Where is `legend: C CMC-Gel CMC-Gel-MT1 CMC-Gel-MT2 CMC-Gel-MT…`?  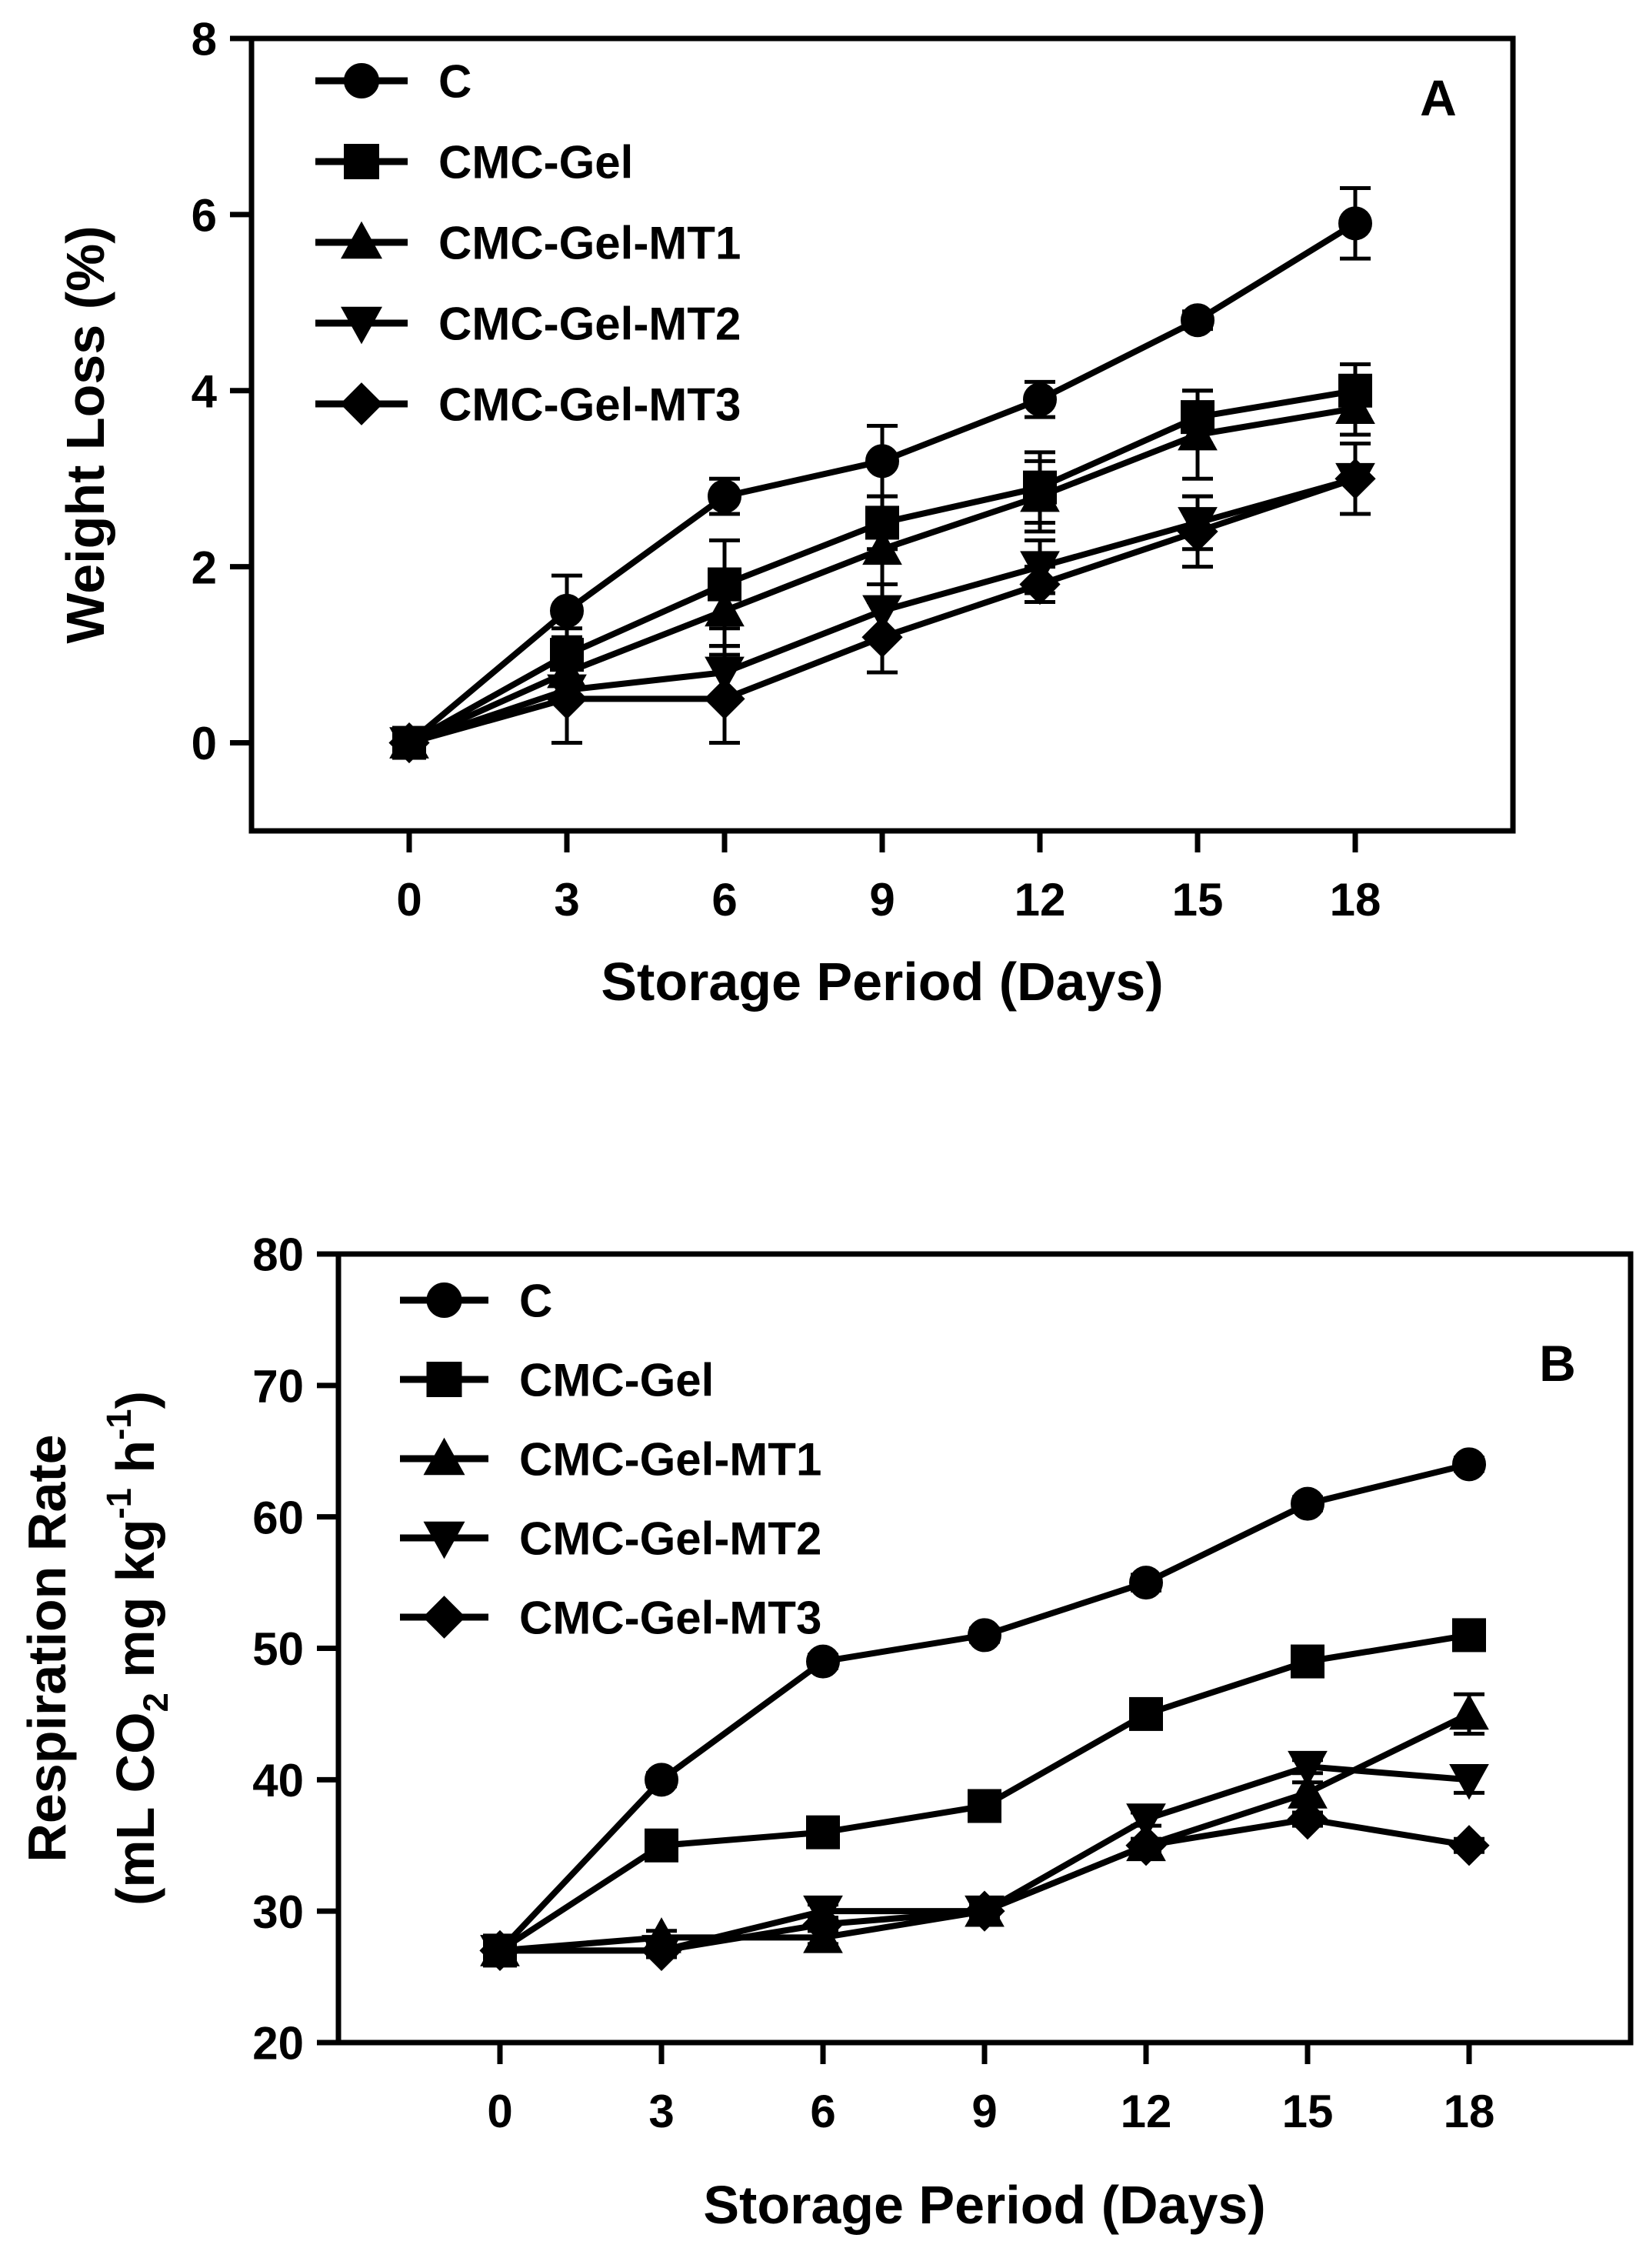 legend: C CMC-Gel CMC-Gel-MT1 CMC-Gel-MT2 CMC-Gel-MT… is located at coordinates (528, 244).